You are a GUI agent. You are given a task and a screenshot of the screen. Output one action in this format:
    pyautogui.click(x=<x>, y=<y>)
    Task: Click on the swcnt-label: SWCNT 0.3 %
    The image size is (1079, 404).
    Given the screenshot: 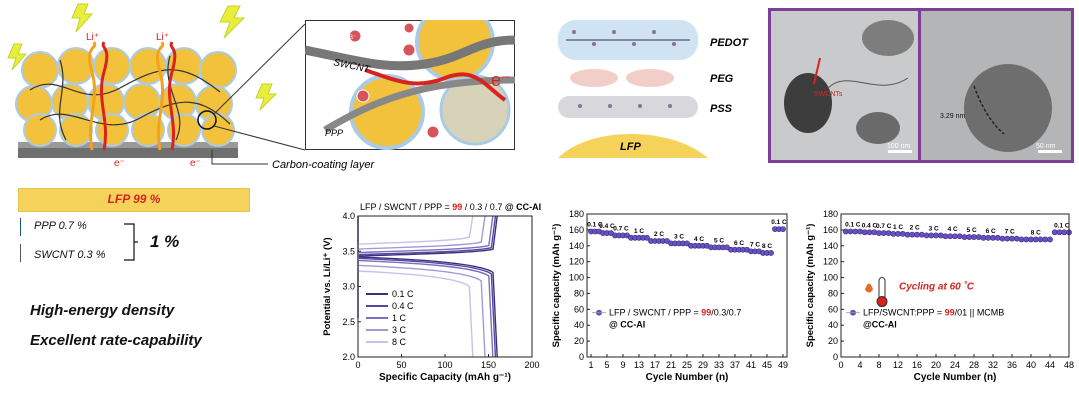 What is the action you would take?
    pyautogui.click(x=70, y=255)
    